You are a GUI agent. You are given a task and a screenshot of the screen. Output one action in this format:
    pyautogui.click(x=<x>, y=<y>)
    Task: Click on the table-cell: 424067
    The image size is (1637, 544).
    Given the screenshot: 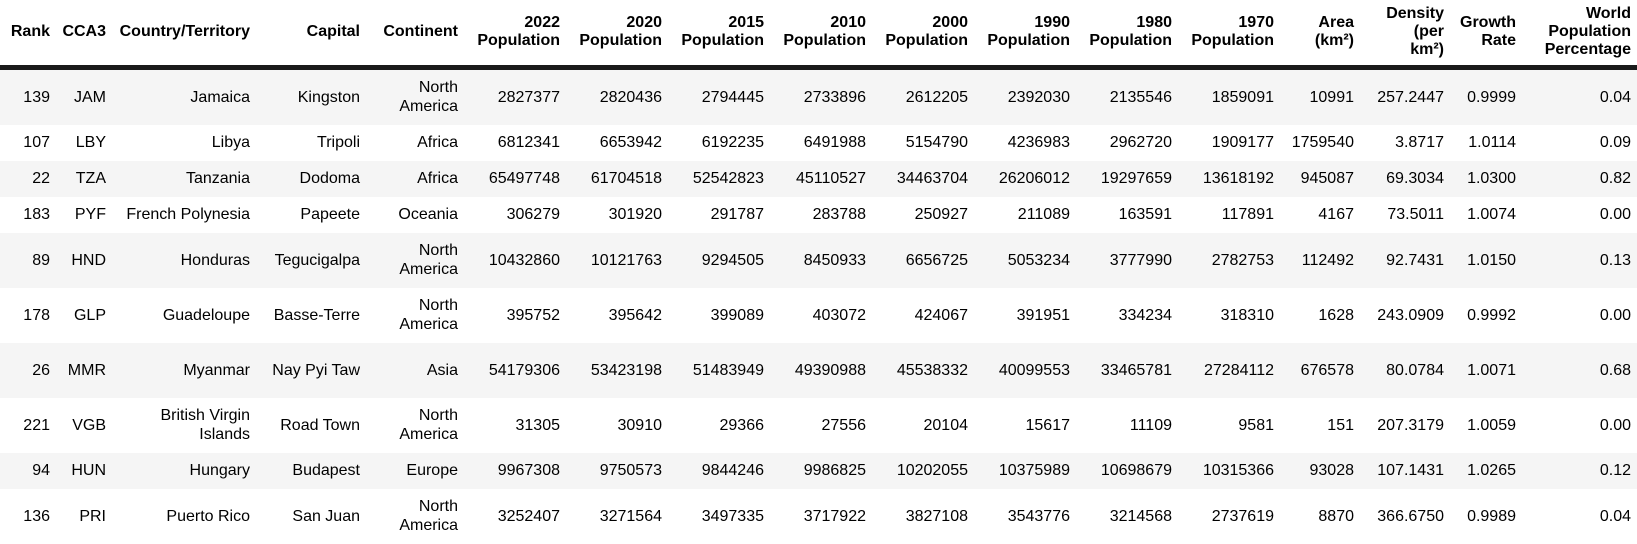 What is the action you would take?
    pyautogui.click(x=923, y=315)
    